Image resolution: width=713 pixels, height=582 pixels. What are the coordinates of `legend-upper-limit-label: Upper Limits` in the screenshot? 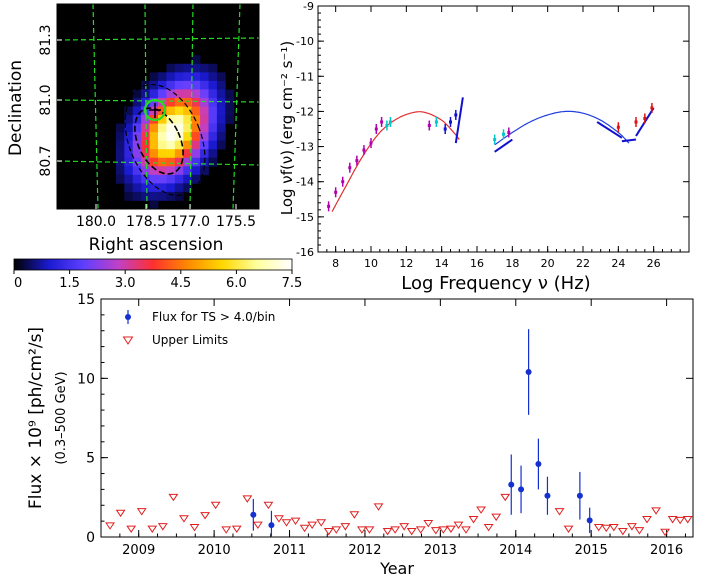 It's located at (190, 340).